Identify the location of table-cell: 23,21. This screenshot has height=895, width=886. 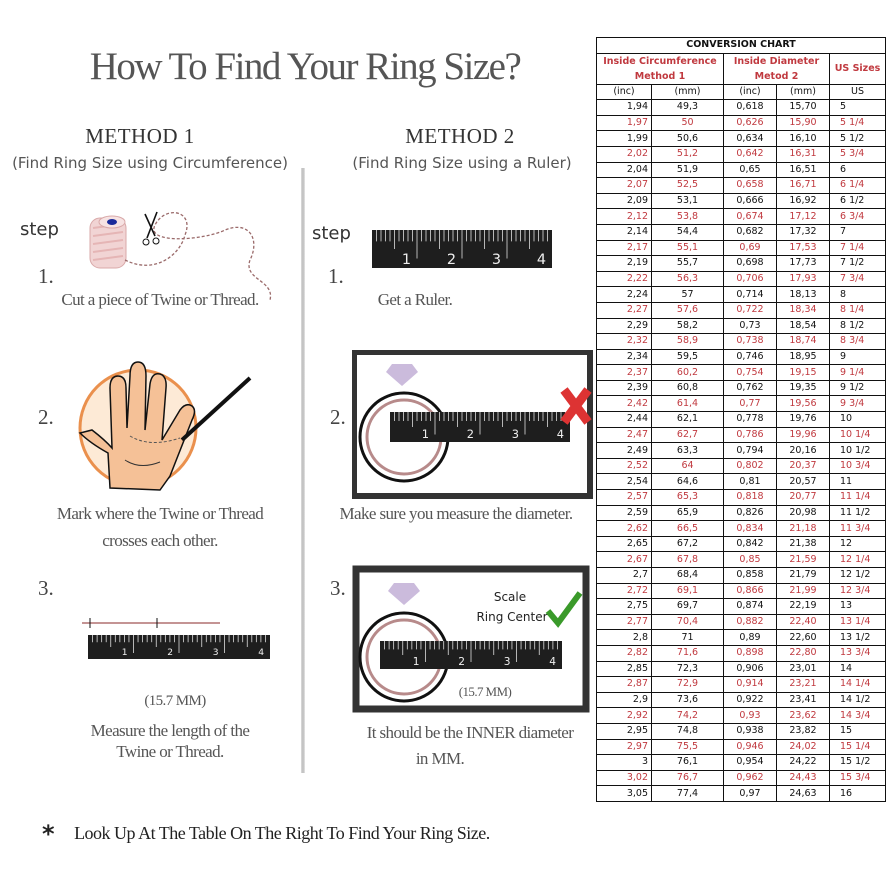
(803, 684).